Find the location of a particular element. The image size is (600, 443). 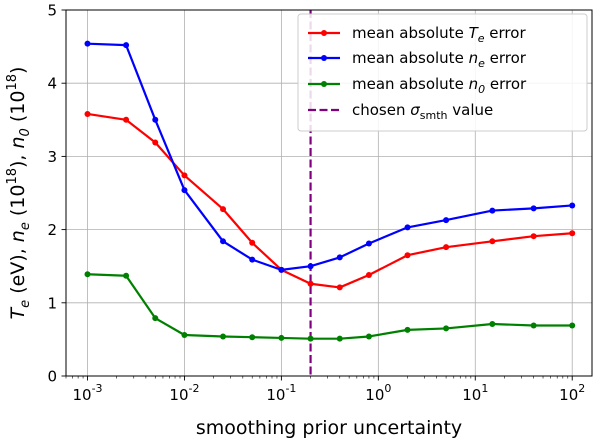

x-tick-label: 10⁻³ is located at coordinates (87, 393).